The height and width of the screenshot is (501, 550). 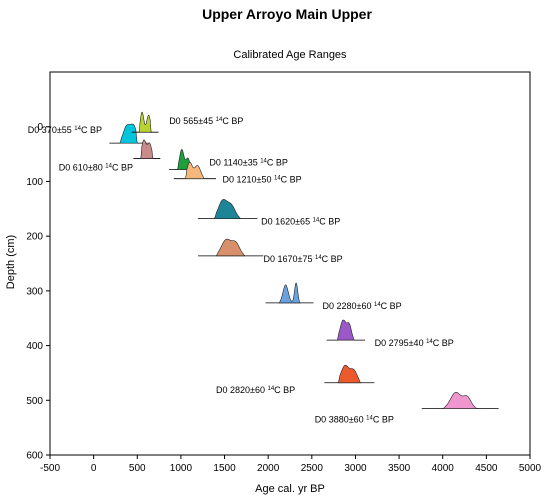 I want to click on chart-subtitle: Calibrated Age Ranges, so click(x=290, y=55).